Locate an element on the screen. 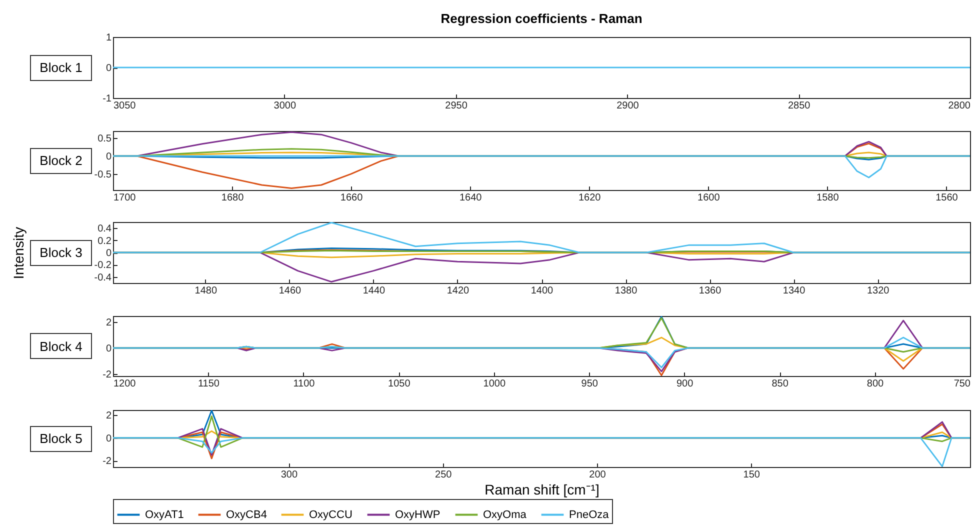 The width and height of the screenshot is (979, 527). x-tick-label: 800 is located at coordinates (875, 384).